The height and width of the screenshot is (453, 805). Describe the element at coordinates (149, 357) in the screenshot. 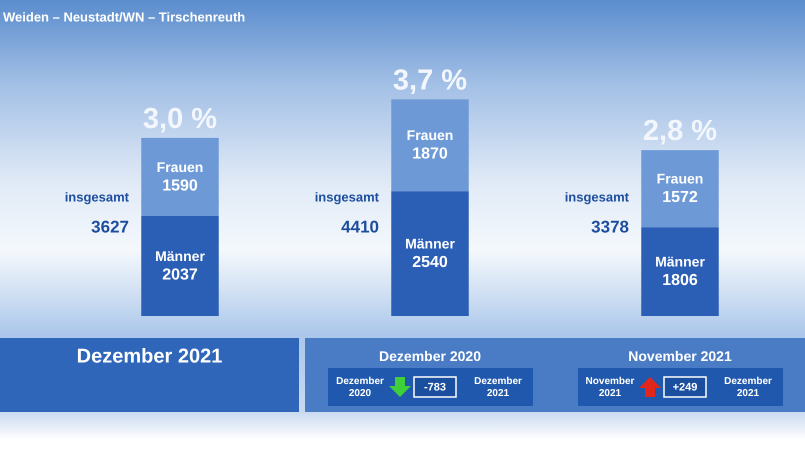

I see `x-tick-label: Dezember 2021` at that location.